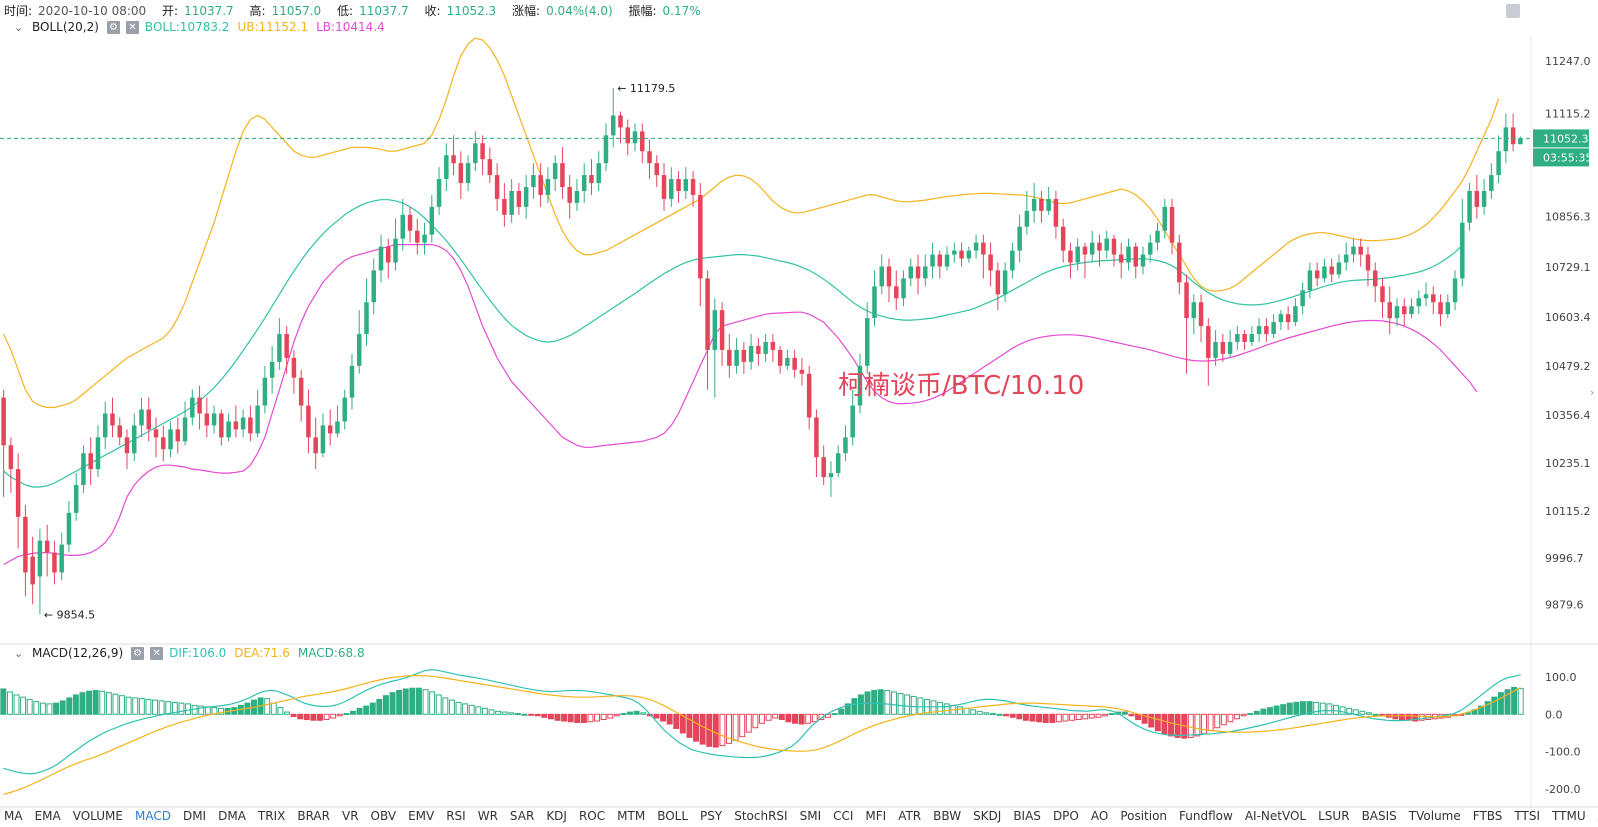  Describe the element at coordinates (1275, 816) in the screenshot. I see `indicator-tab-ai-netvol: AI-NetVOL` at that location.